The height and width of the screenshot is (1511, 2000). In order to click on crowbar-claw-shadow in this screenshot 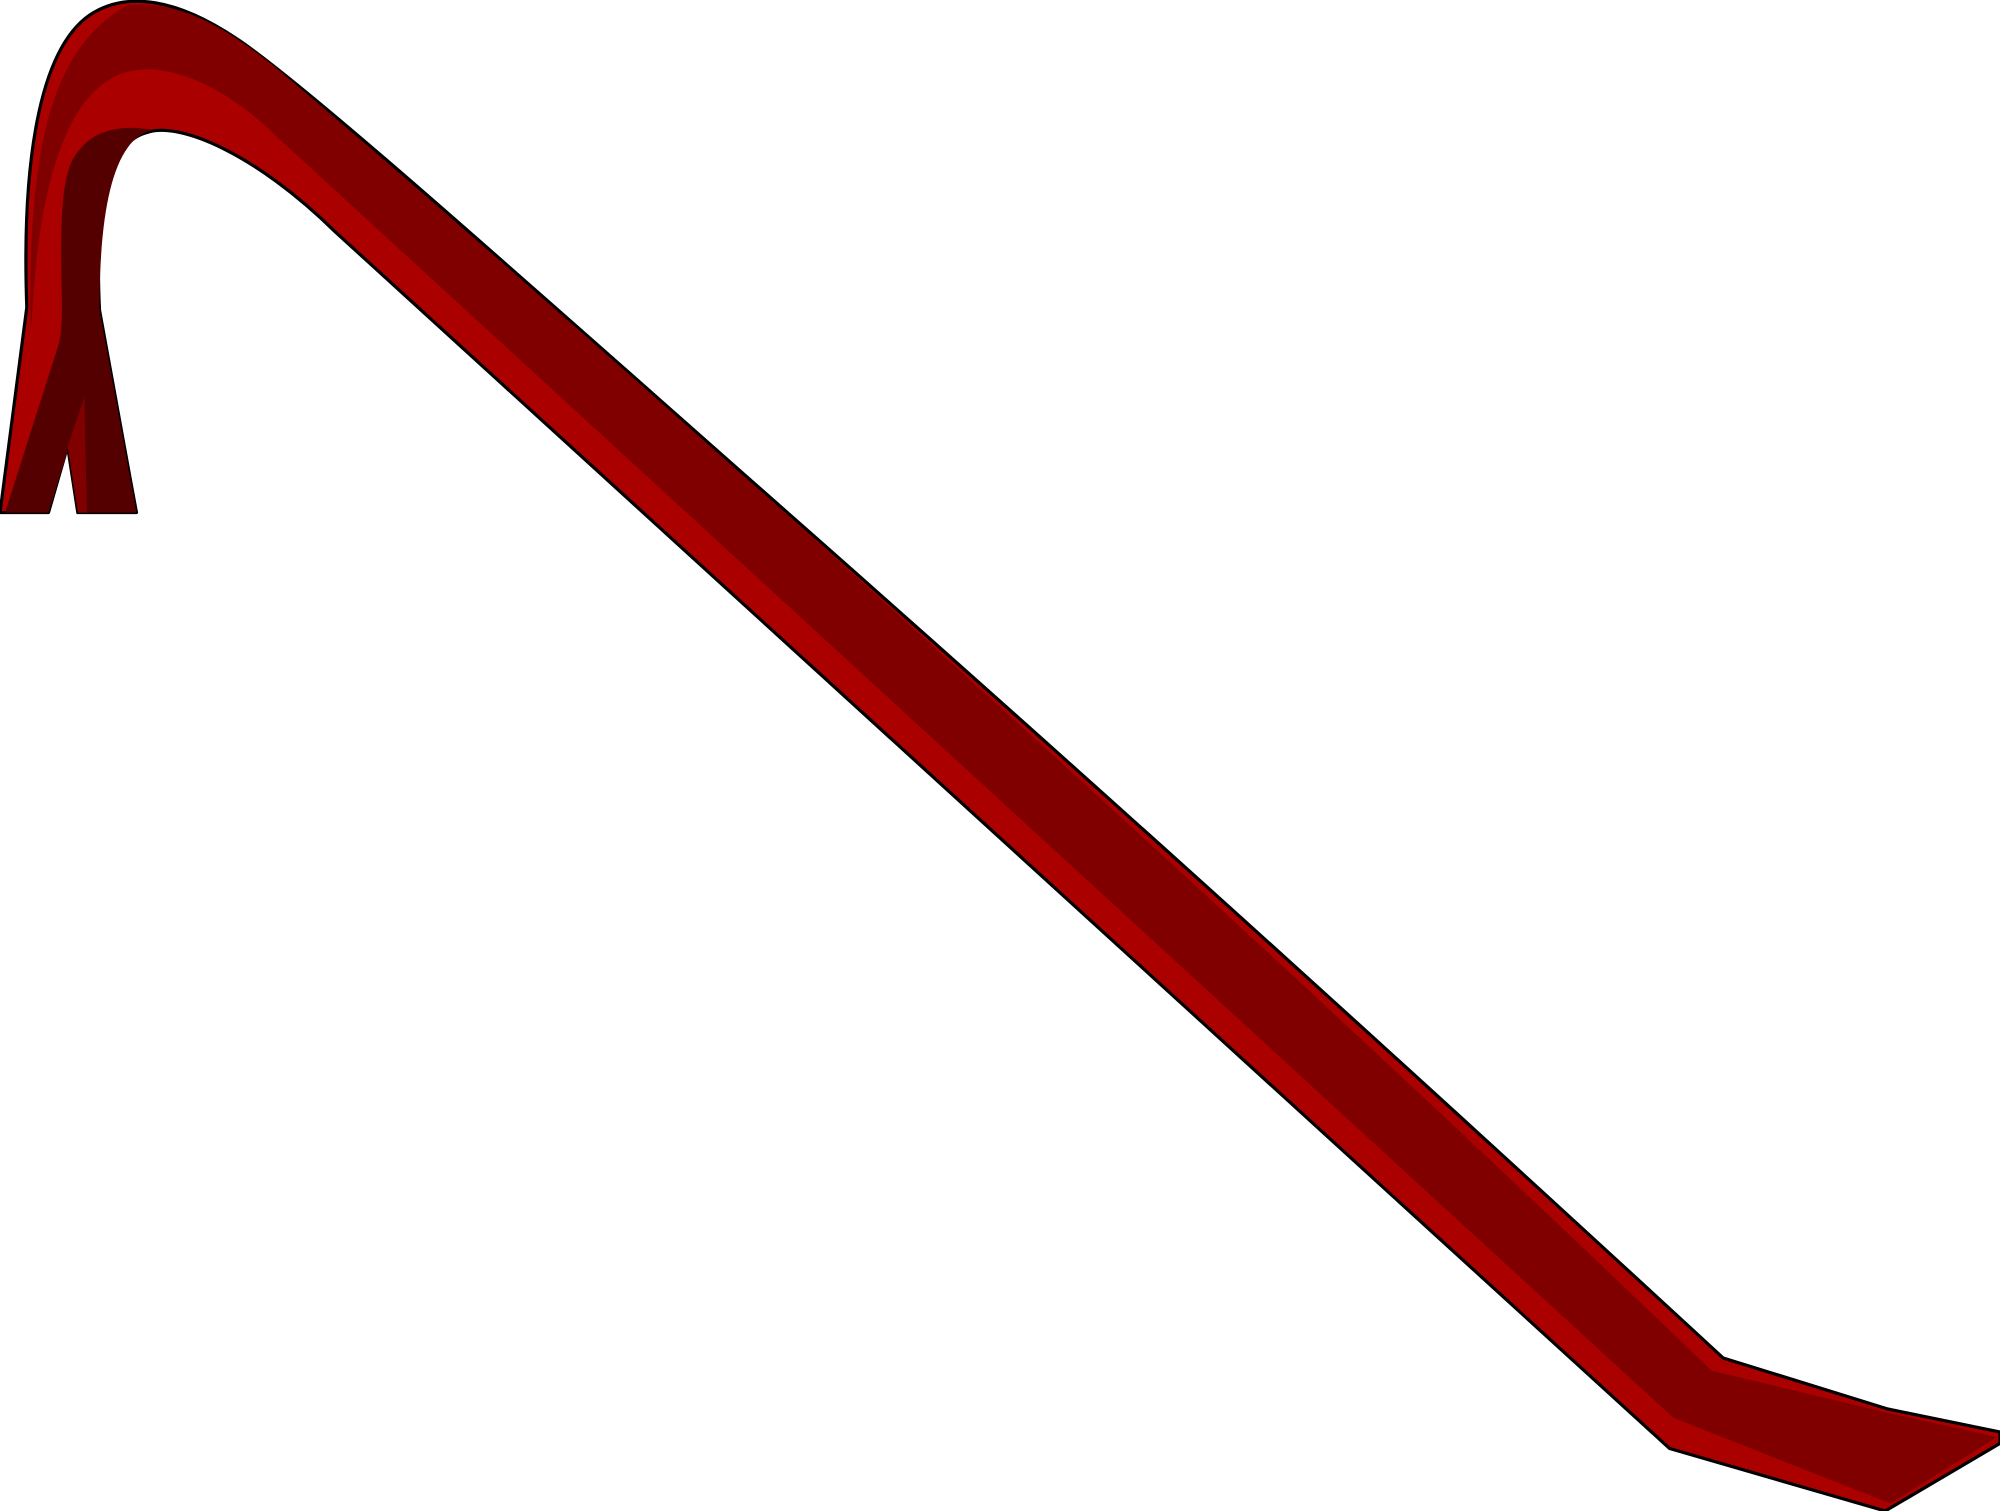, I will do `click(79, 320)`.